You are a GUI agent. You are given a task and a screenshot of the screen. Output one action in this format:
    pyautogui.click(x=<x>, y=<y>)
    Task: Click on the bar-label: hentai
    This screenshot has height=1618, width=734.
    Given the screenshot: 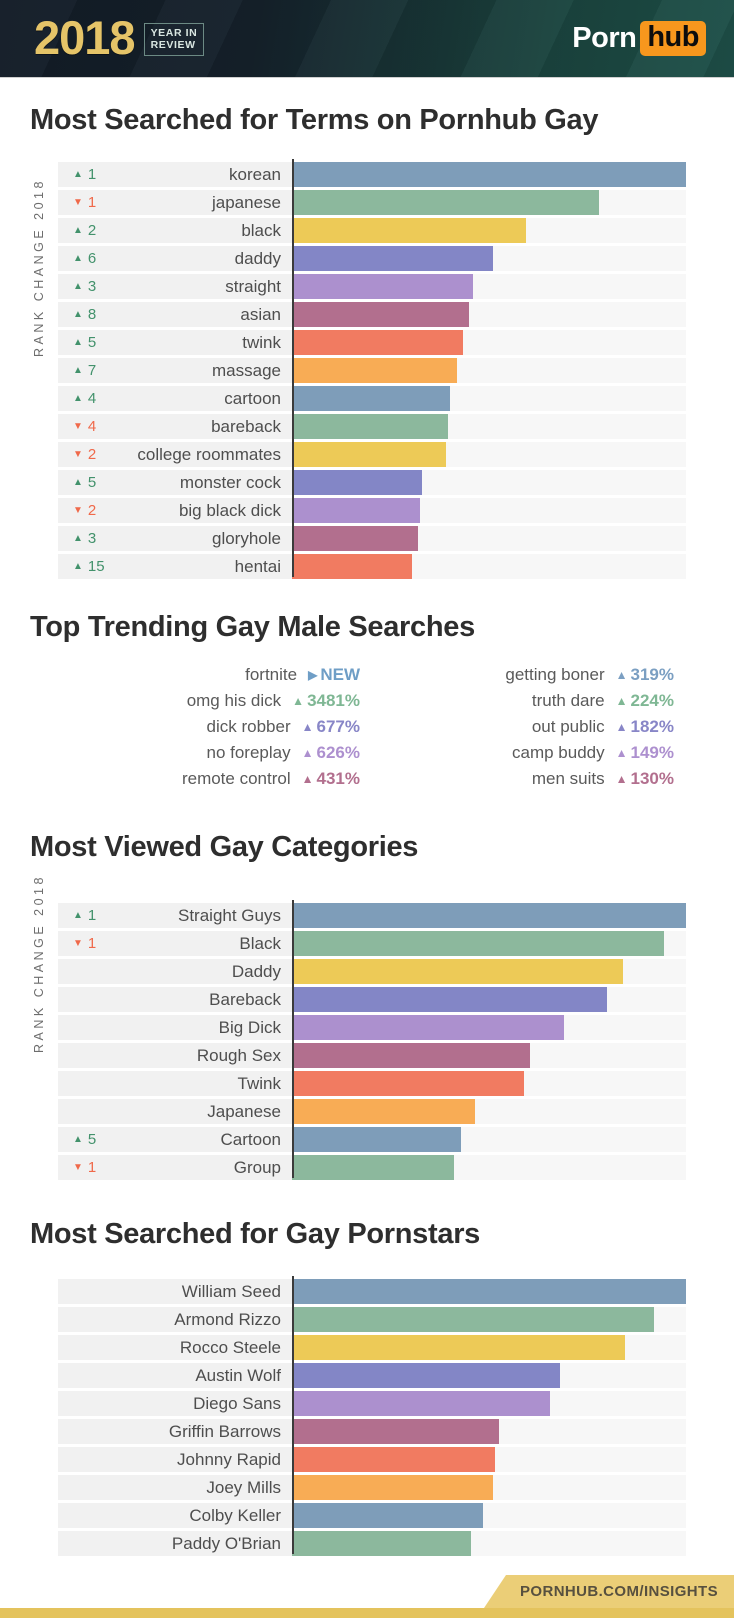 What is the action you would take?
    pyautogui.click(x=205, y=566)
    